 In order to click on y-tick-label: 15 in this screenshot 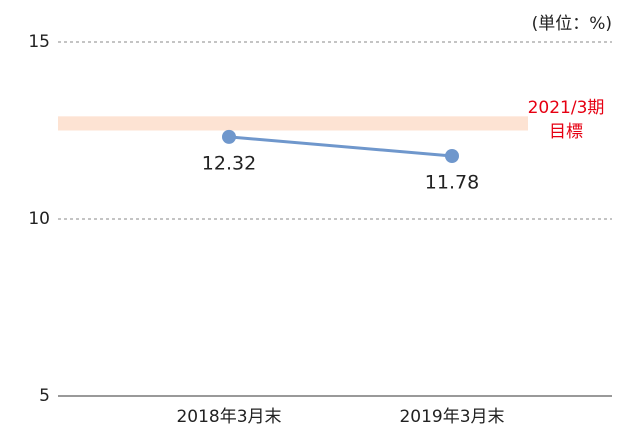, I will do `click(39, 42)`.